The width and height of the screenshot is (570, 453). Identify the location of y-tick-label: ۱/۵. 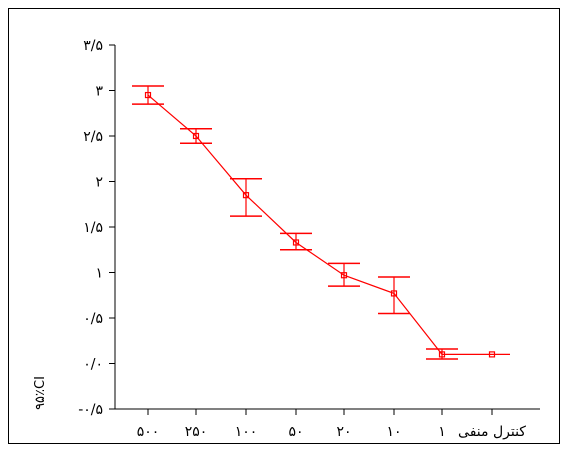
(93, 228).